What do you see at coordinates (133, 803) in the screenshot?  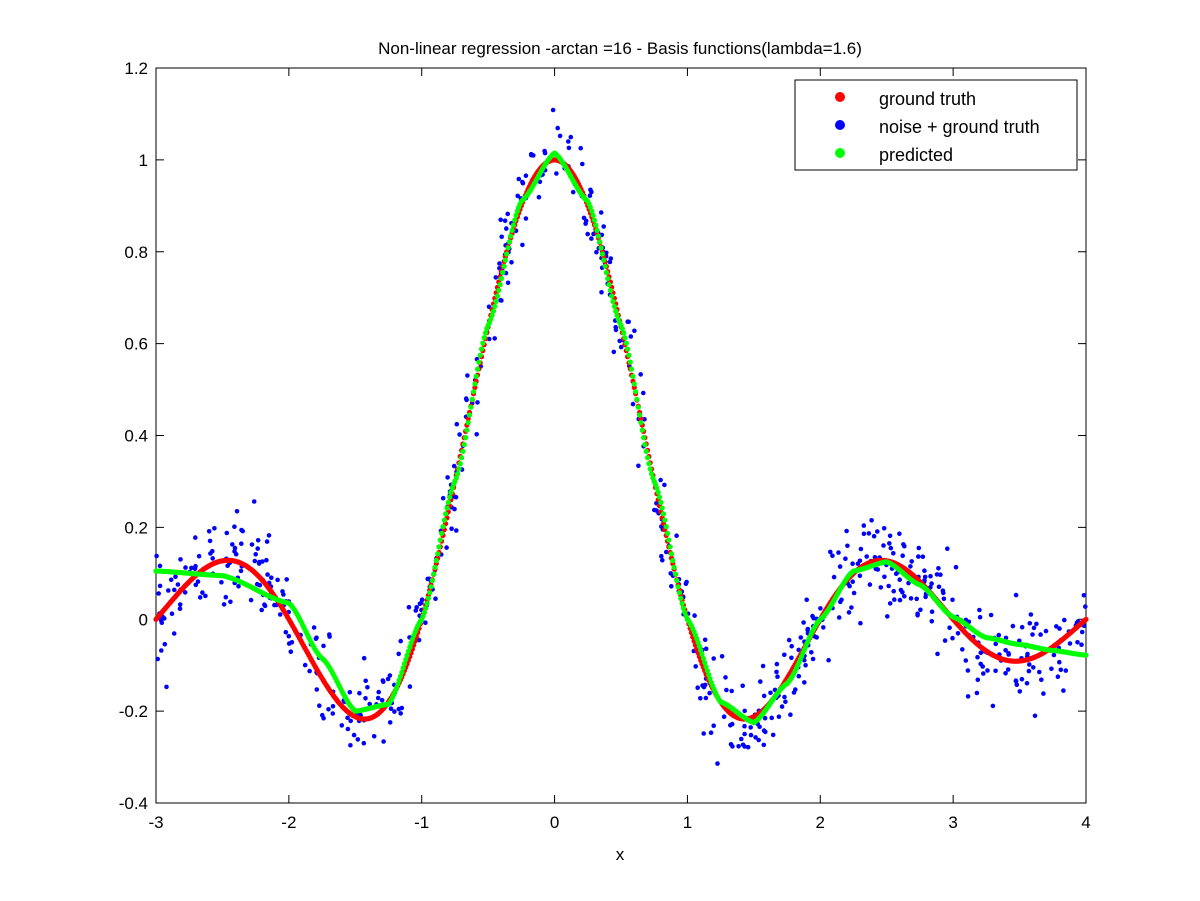 I see `y-tick-label: -0.4` at bounding box center [133, 803].